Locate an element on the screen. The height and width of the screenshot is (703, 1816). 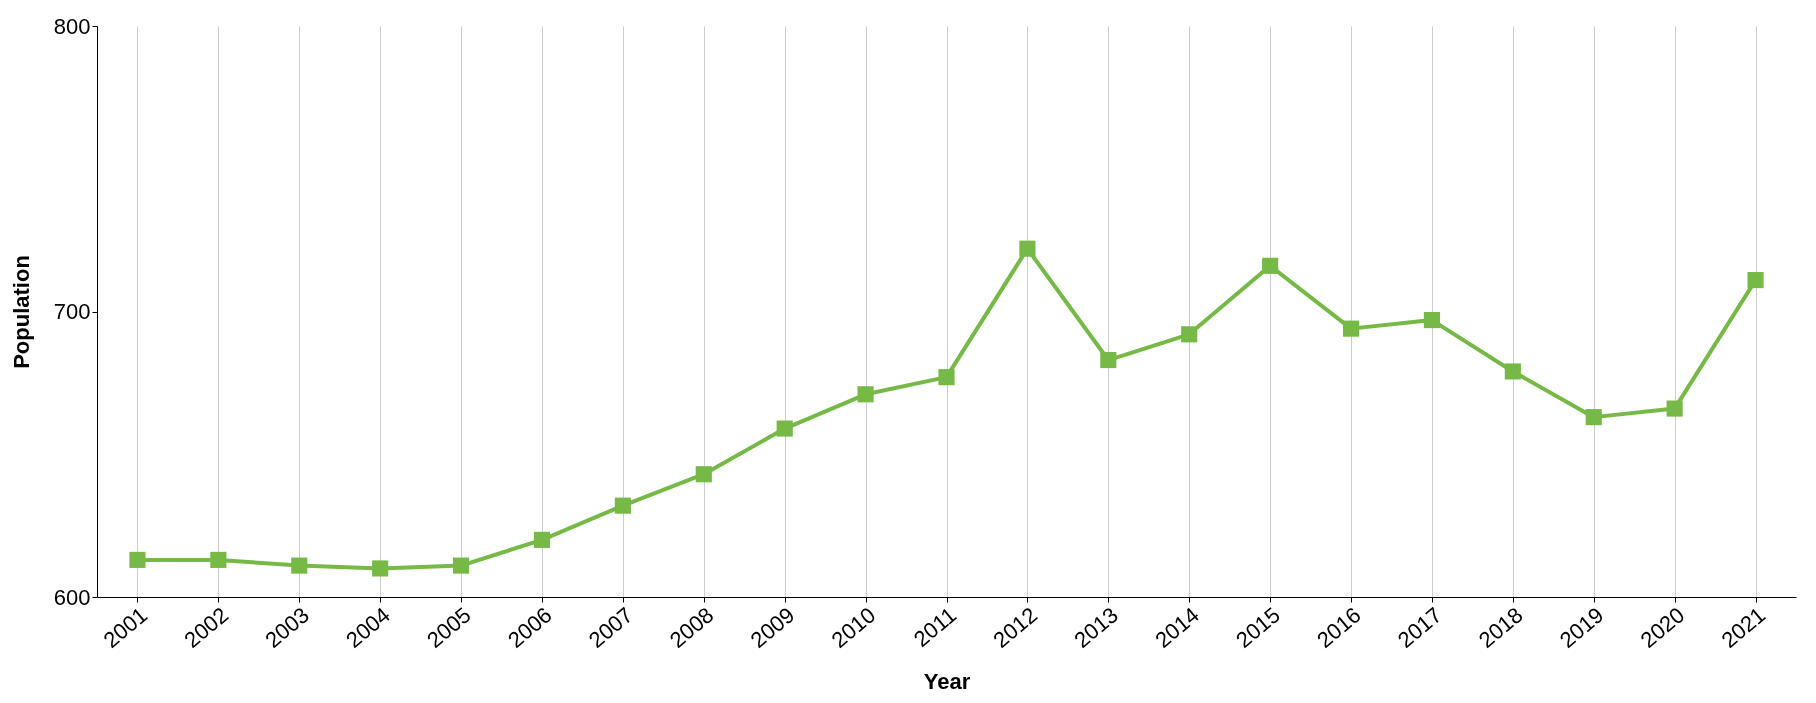
y-axis-title: Population is located at coordinates (21, 312).